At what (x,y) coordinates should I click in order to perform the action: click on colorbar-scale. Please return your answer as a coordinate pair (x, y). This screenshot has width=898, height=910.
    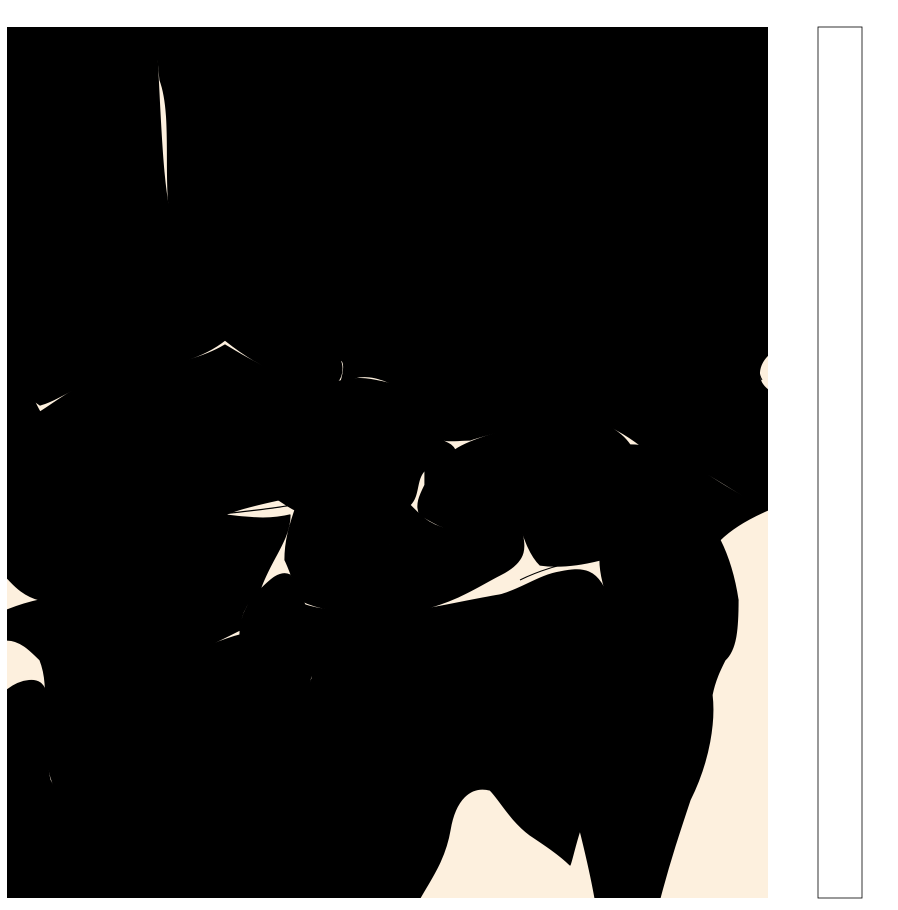
    Looking at the image, I should click on (840, 462).